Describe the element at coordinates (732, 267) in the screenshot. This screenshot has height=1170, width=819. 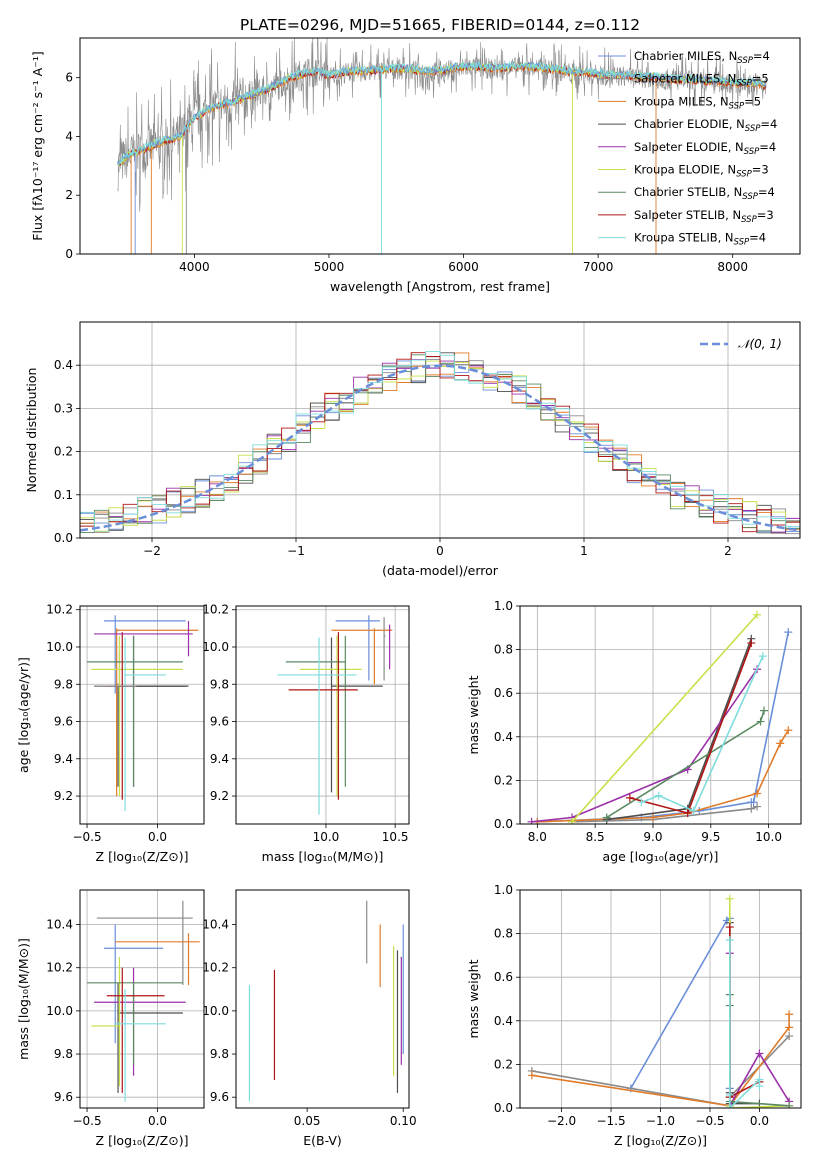
I see `x-tick-label: 8000` at that location.